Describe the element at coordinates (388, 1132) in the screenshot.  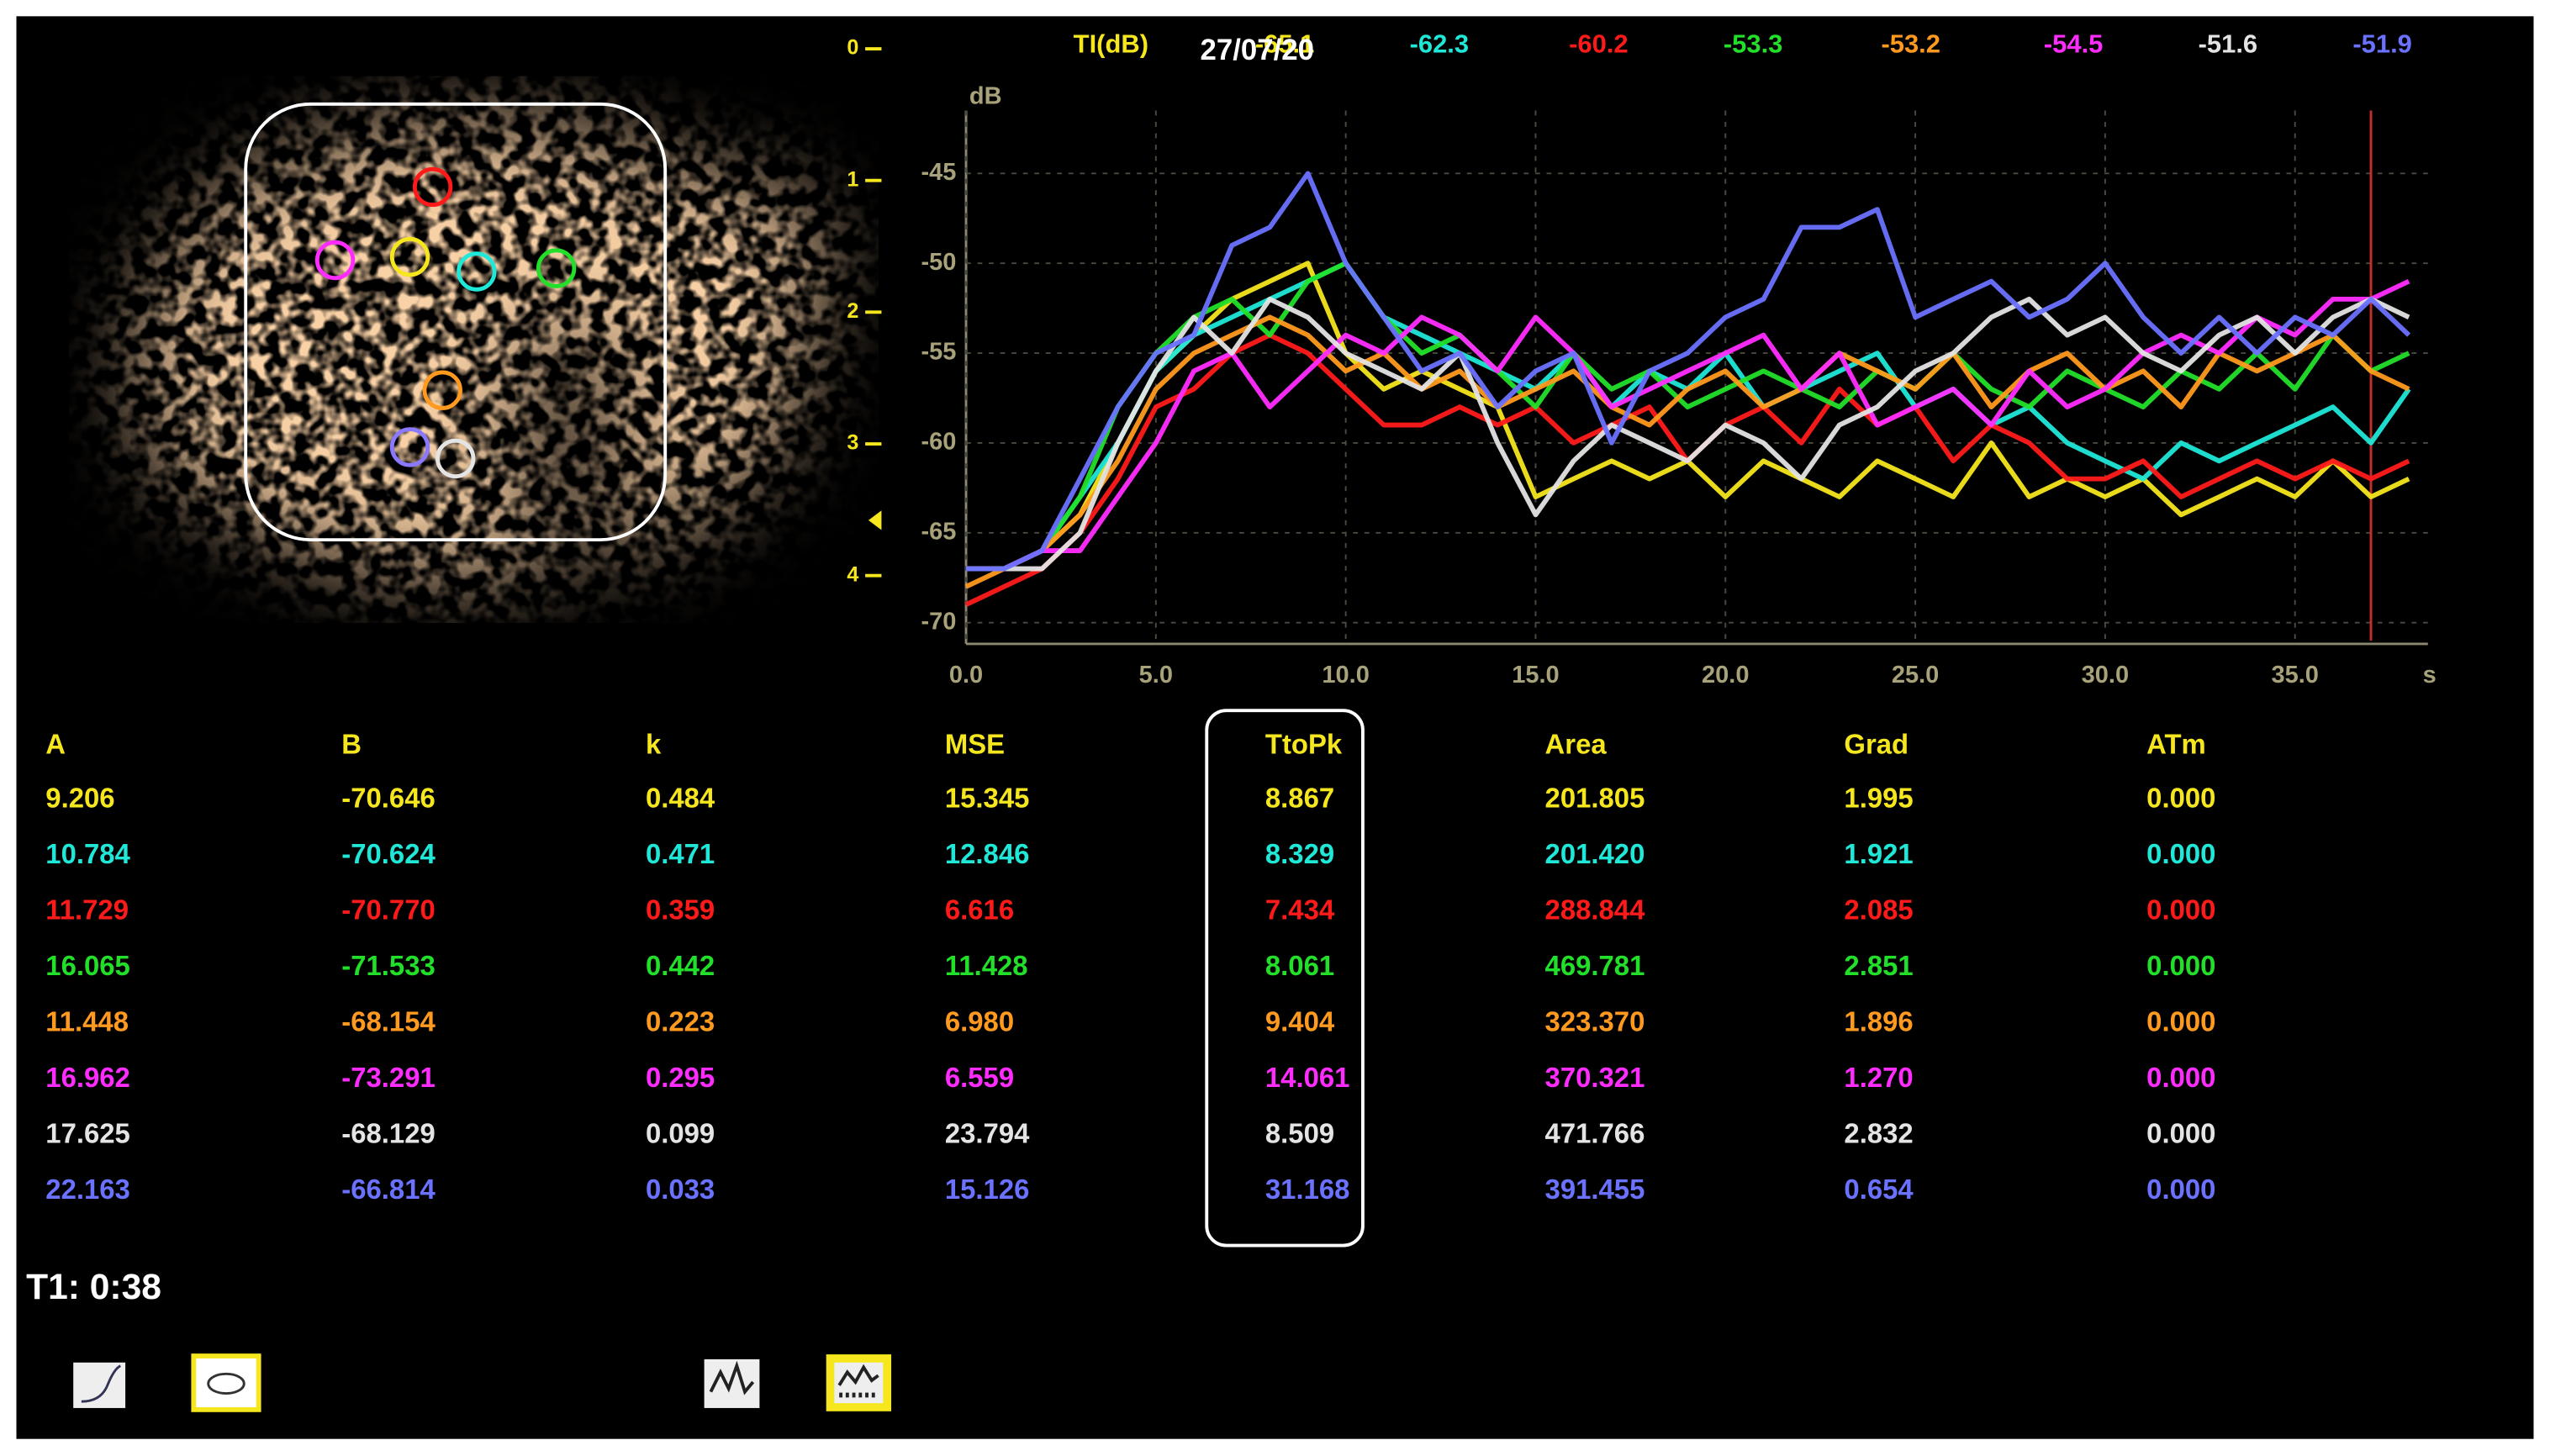
I see `table-cell: -68.129` at that location.